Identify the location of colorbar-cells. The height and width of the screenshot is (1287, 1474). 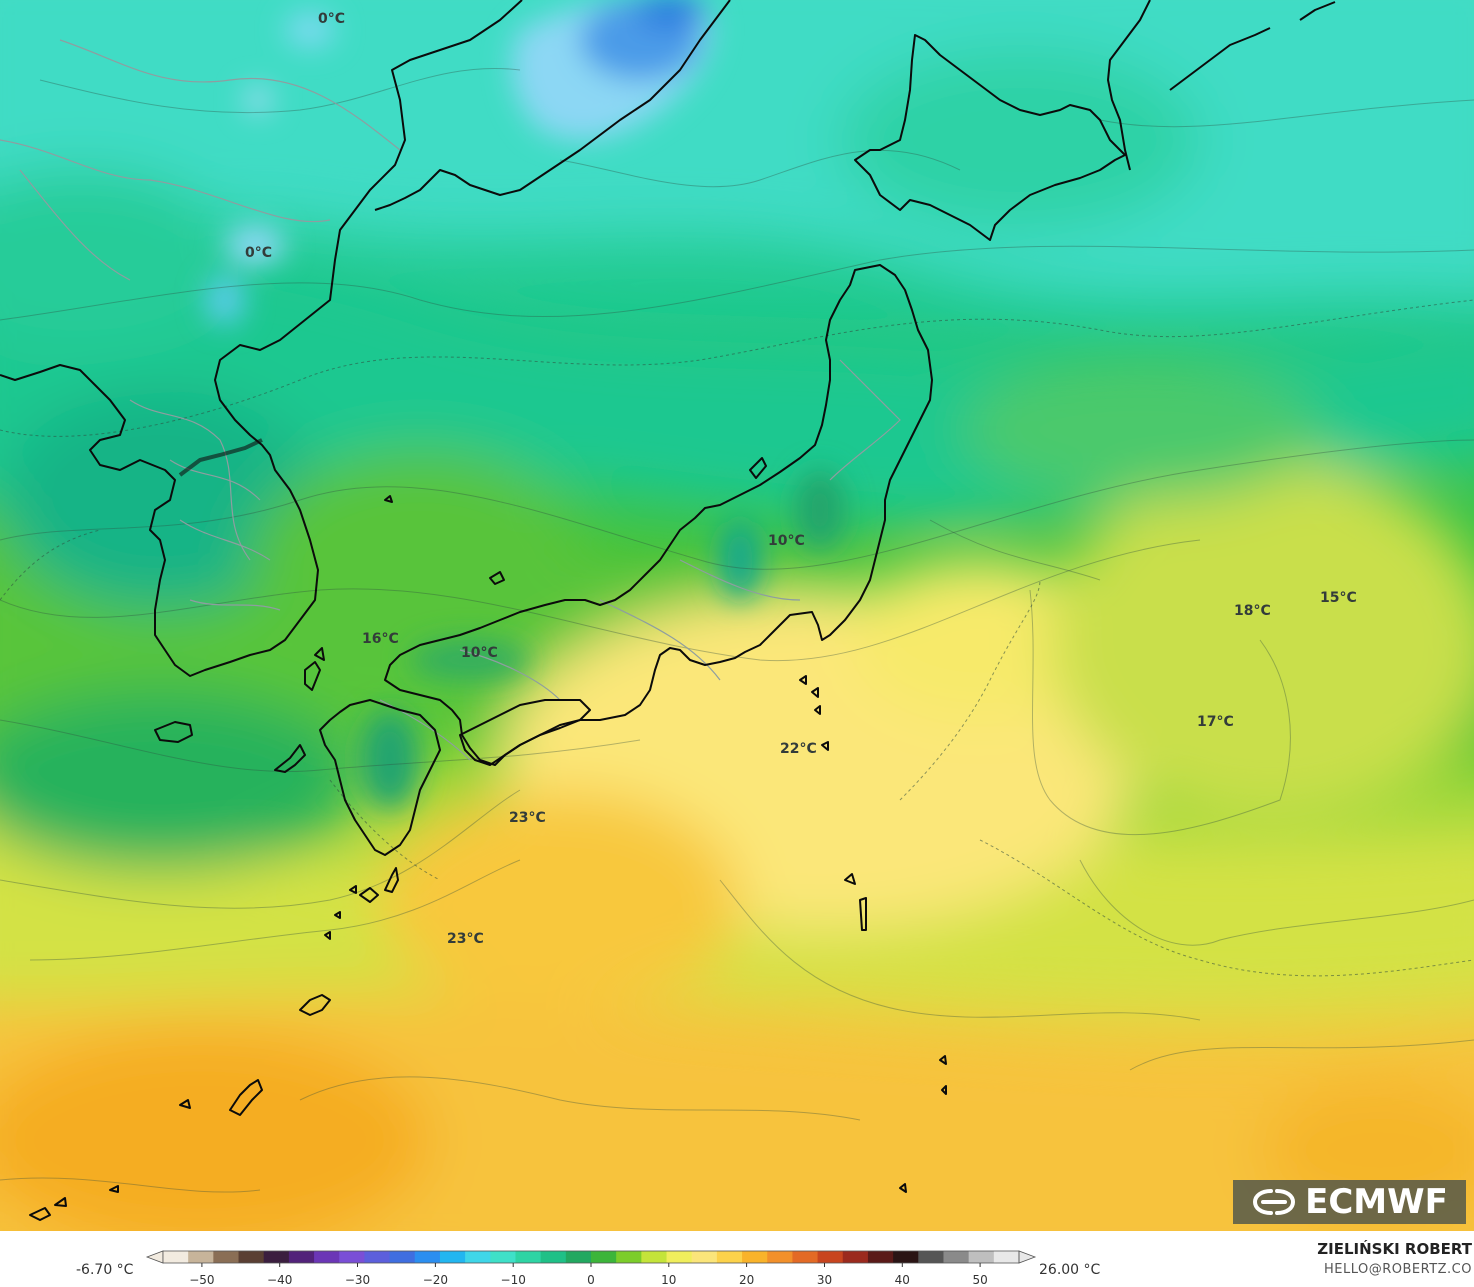
(591, 1257).